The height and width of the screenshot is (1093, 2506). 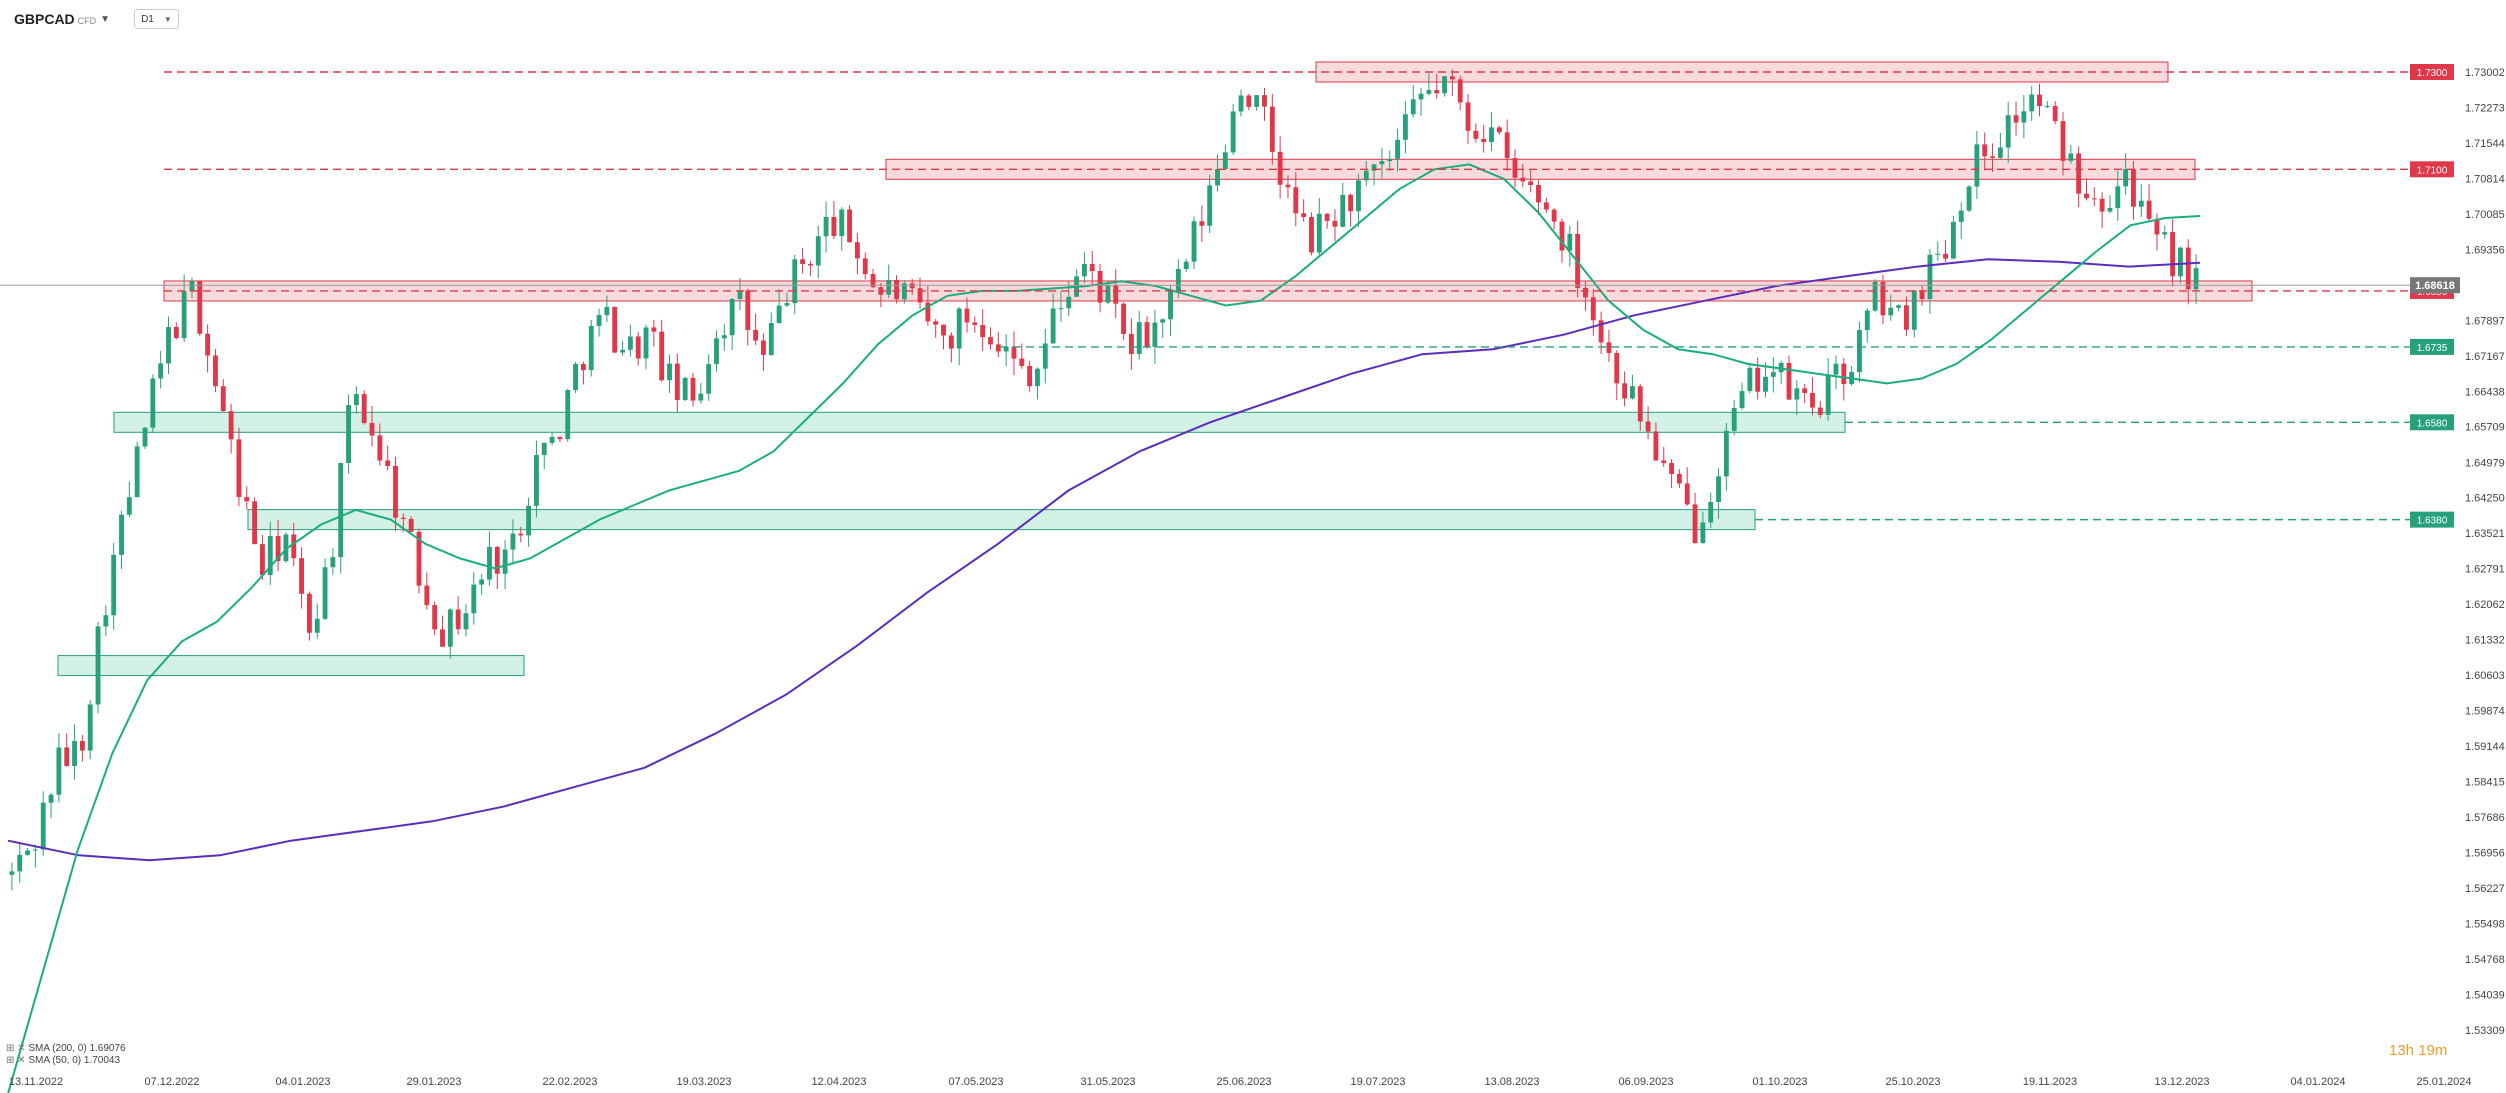 What do you see at coordinates (2485, 854) in the screenshot?
I see `y-tick-label: 1.56956` at bounding box center [2485, 854].